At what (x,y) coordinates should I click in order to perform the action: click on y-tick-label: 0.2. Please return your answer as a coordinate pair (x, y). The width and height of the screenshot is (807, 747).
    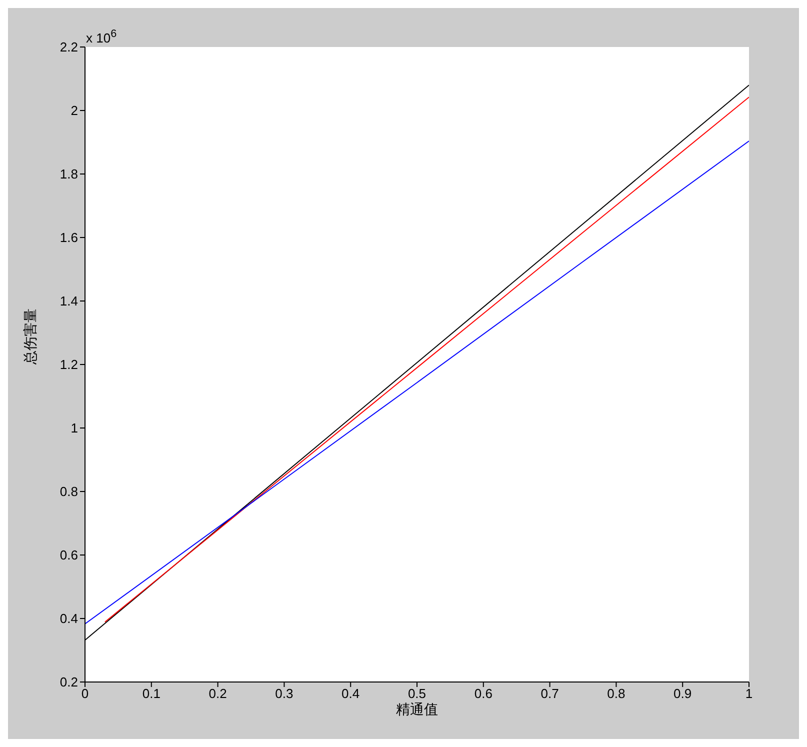
    Looking at the image, I should click on (69, 682).